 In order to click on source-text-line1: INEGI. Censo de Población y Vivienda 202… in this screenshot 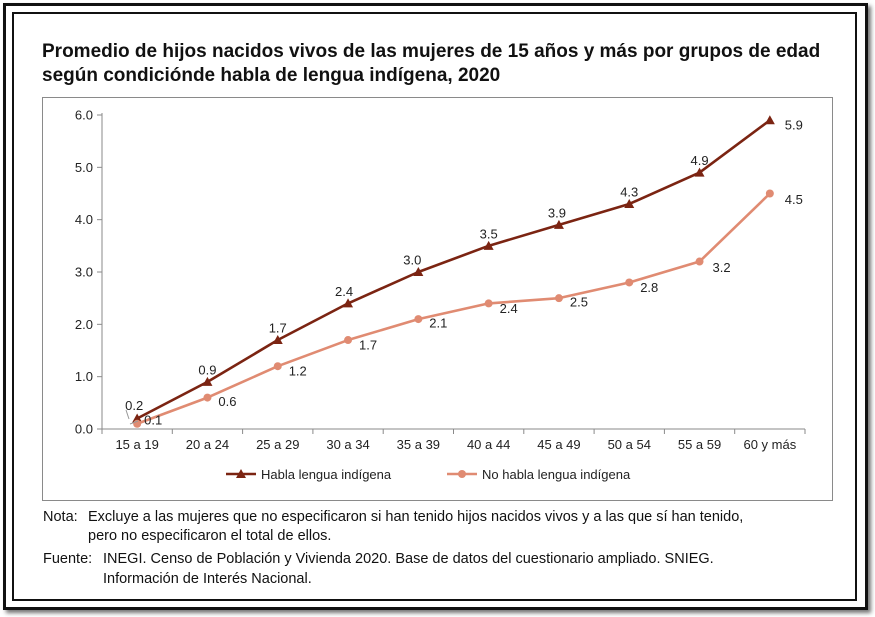, I will do `click(408, 559)`.